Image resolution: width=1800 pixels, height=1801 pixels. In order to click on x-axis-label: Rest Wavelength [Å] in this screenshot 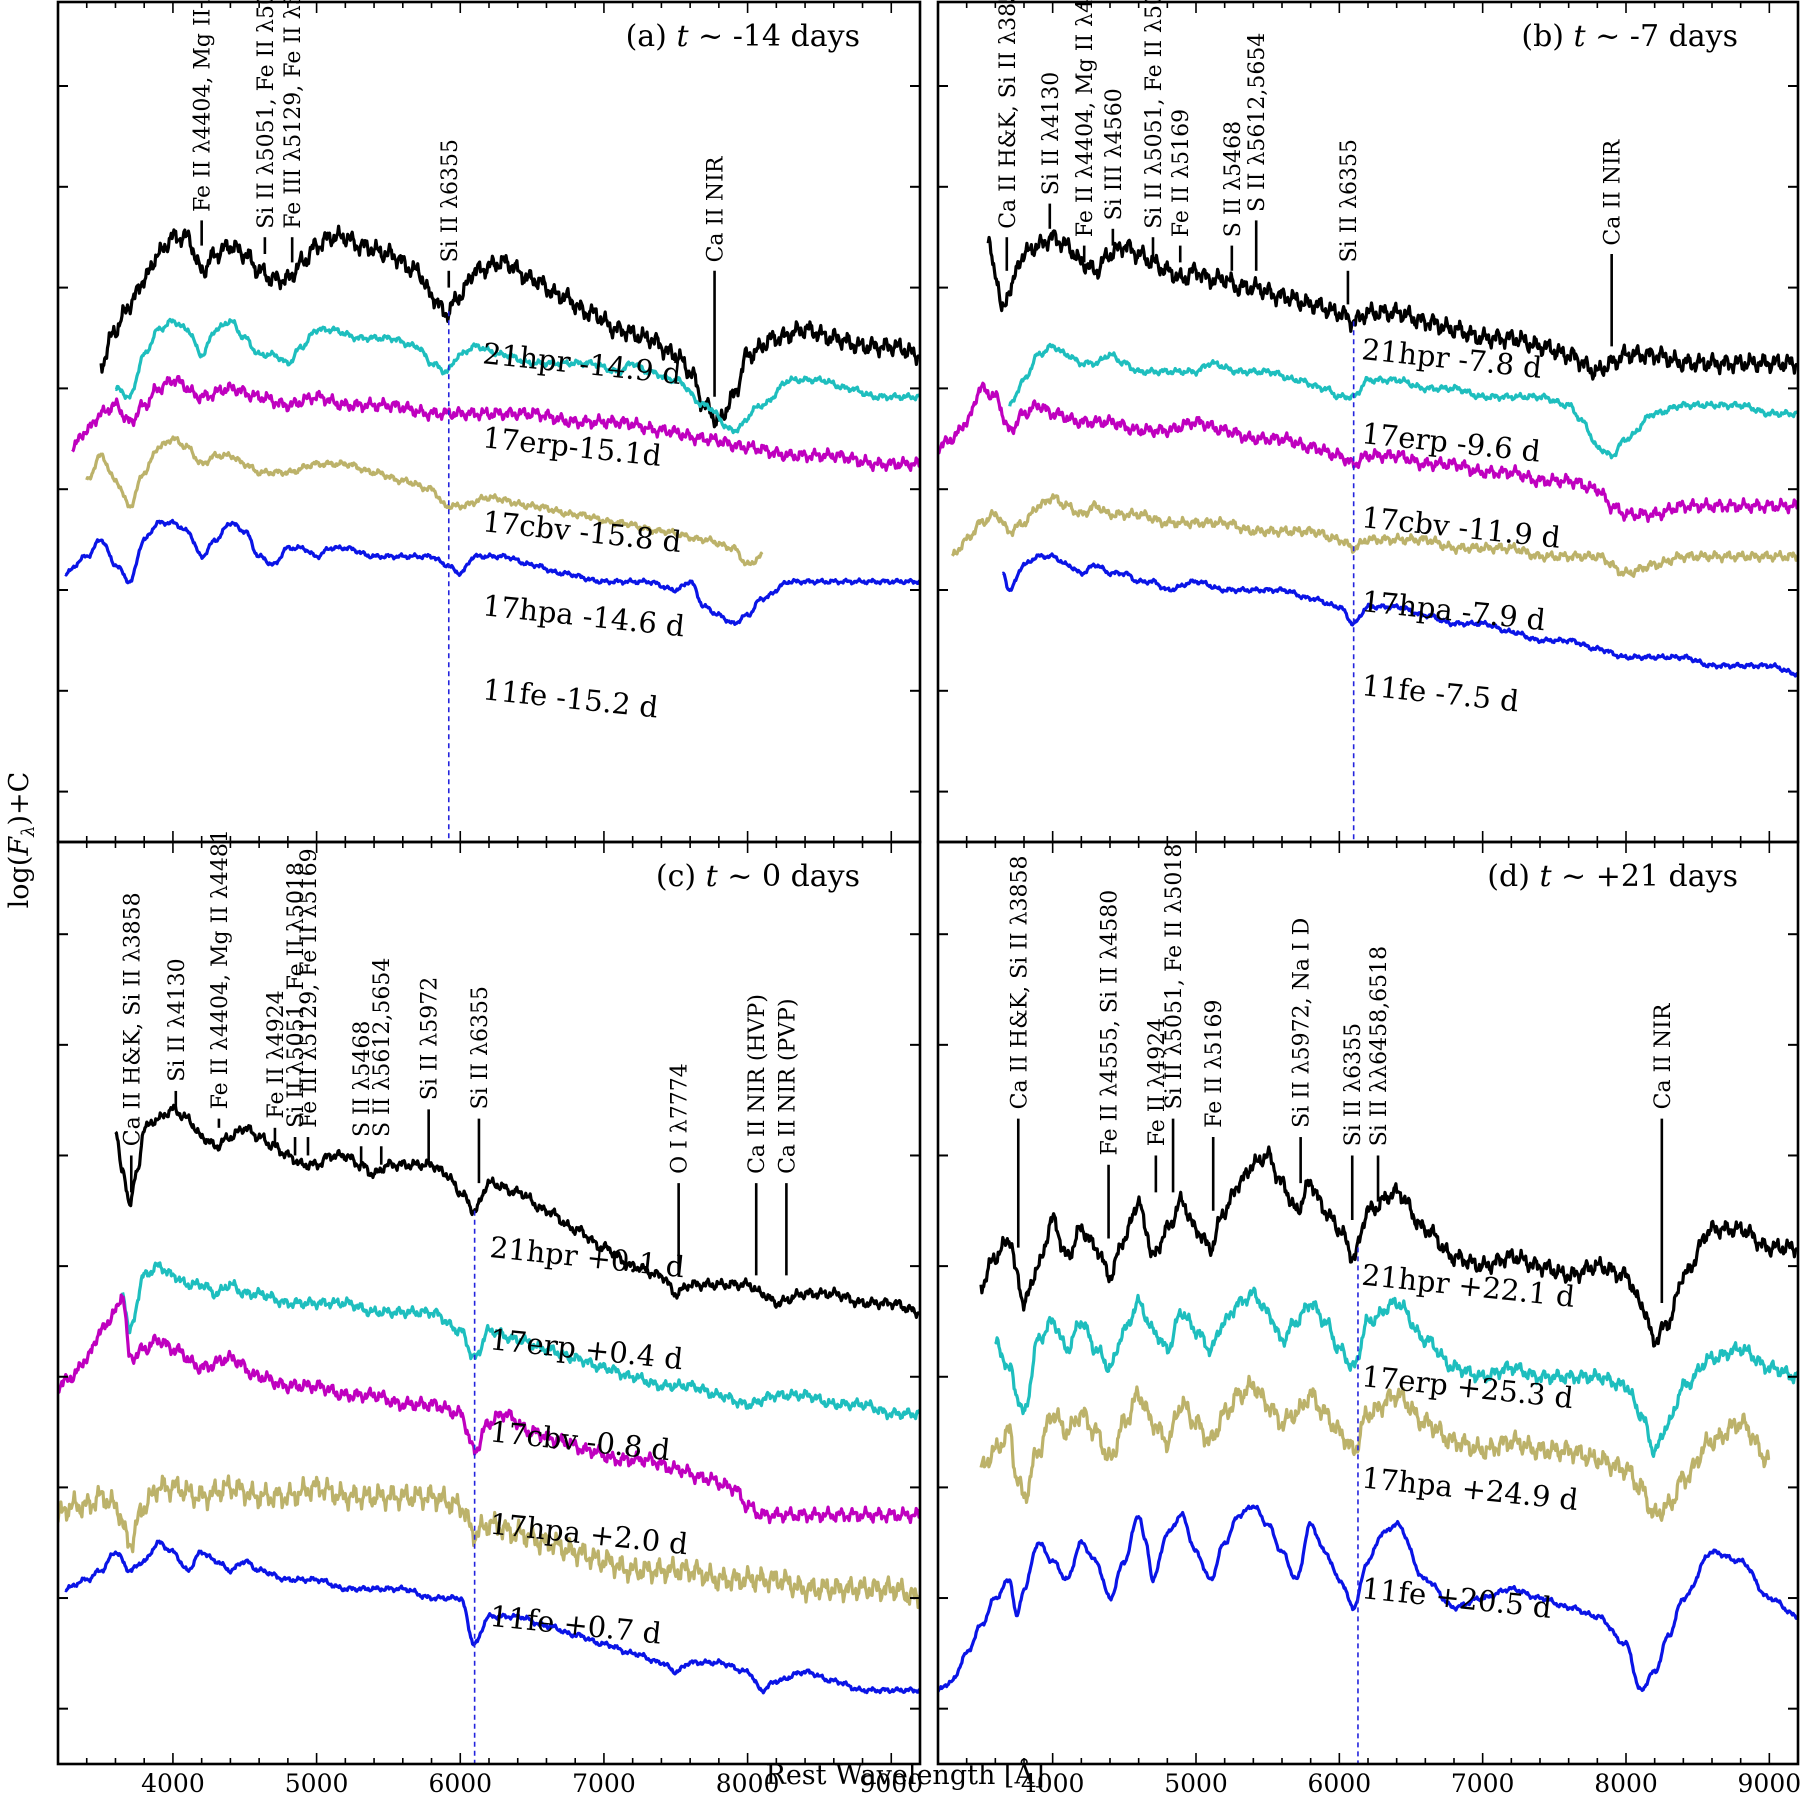, I will do `click(904, 1774)`.